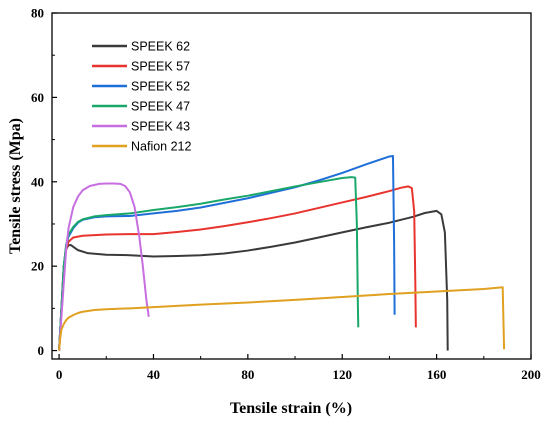 This screenshot has width=550, height=422. What do you see at coordinates (160, 67) in the screenshot?
I see `legend-label: SPEEK 57` at bounding box center [160, 67].